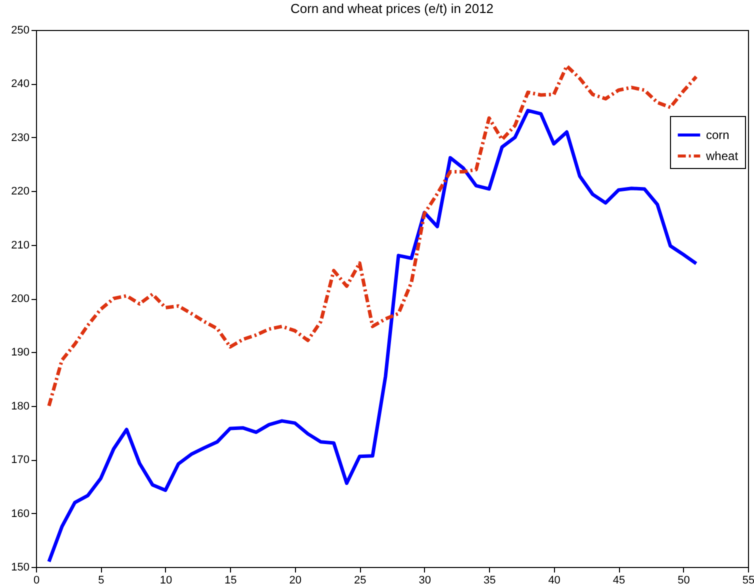  What do you see at coordinates (360, 580) in the screenshot?
I see `x-tick-label: 25` at bounding box center [360, 580].